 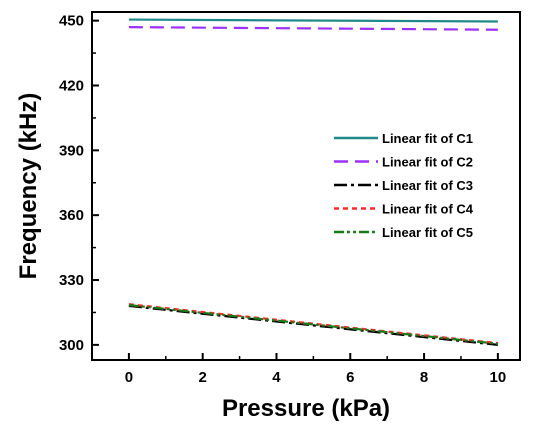 I want to click on series-line-c1, so click(x=313, y=20).